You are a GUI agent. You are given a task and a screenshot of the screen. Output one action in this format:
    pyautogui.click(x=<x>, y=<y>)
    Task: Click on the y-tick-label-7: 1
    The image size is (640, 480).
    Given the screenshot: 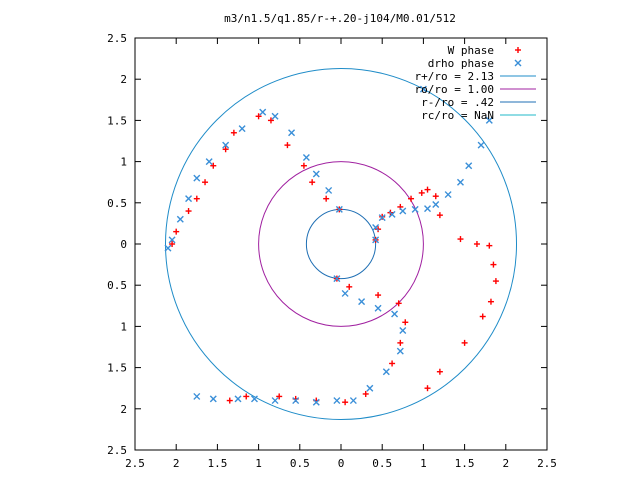 What is the action you would take?
    pyautogui.click(x=123, y=326)
    